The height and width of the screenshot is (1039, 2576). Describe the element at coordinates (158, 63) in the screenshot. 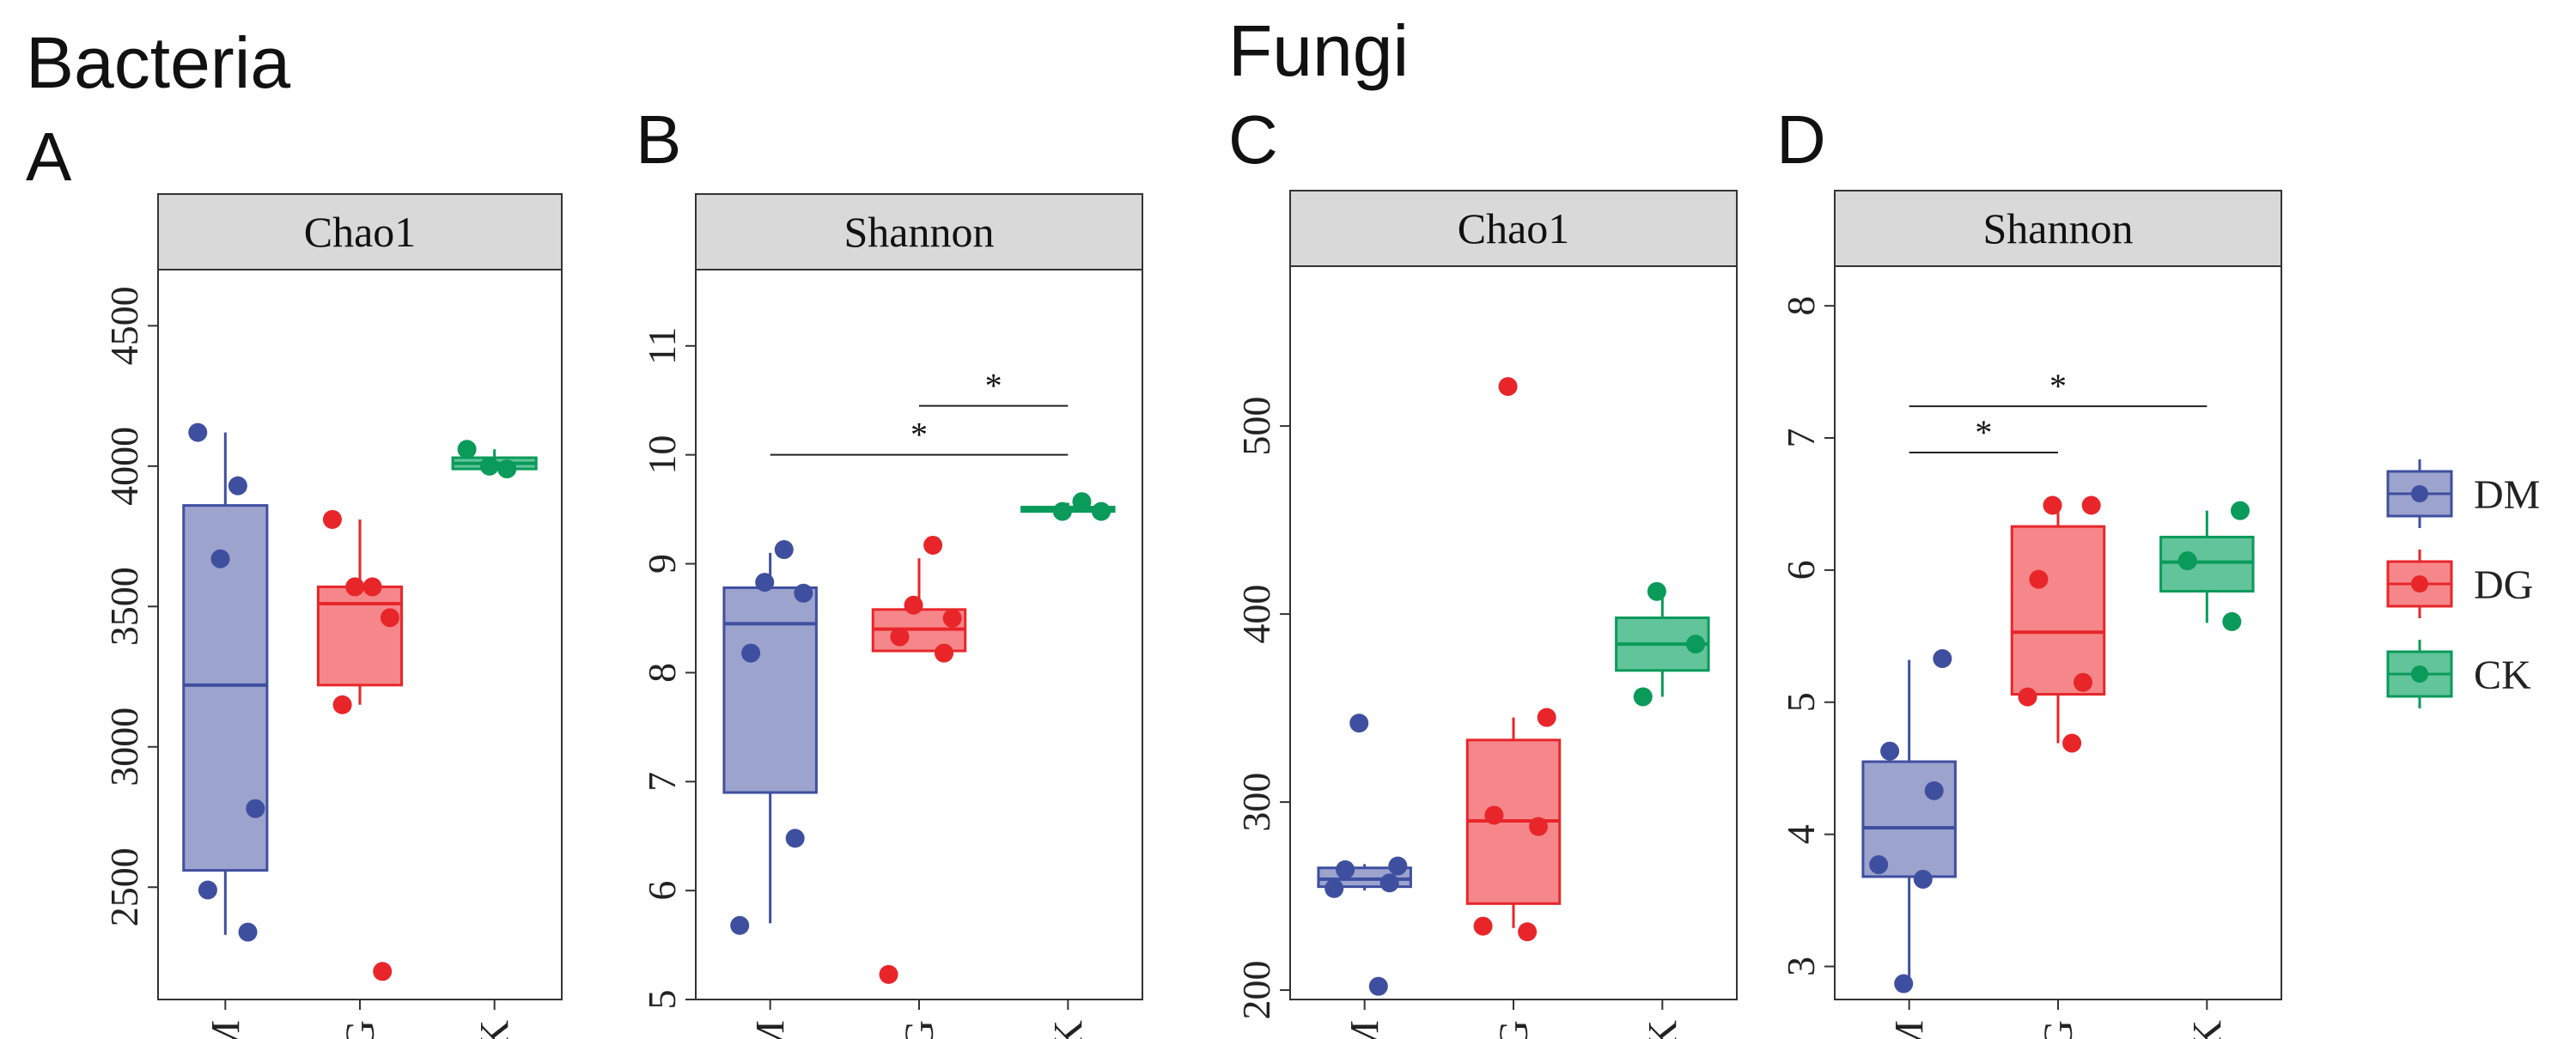

I see `bacteria-title: Bacteria` at that location.